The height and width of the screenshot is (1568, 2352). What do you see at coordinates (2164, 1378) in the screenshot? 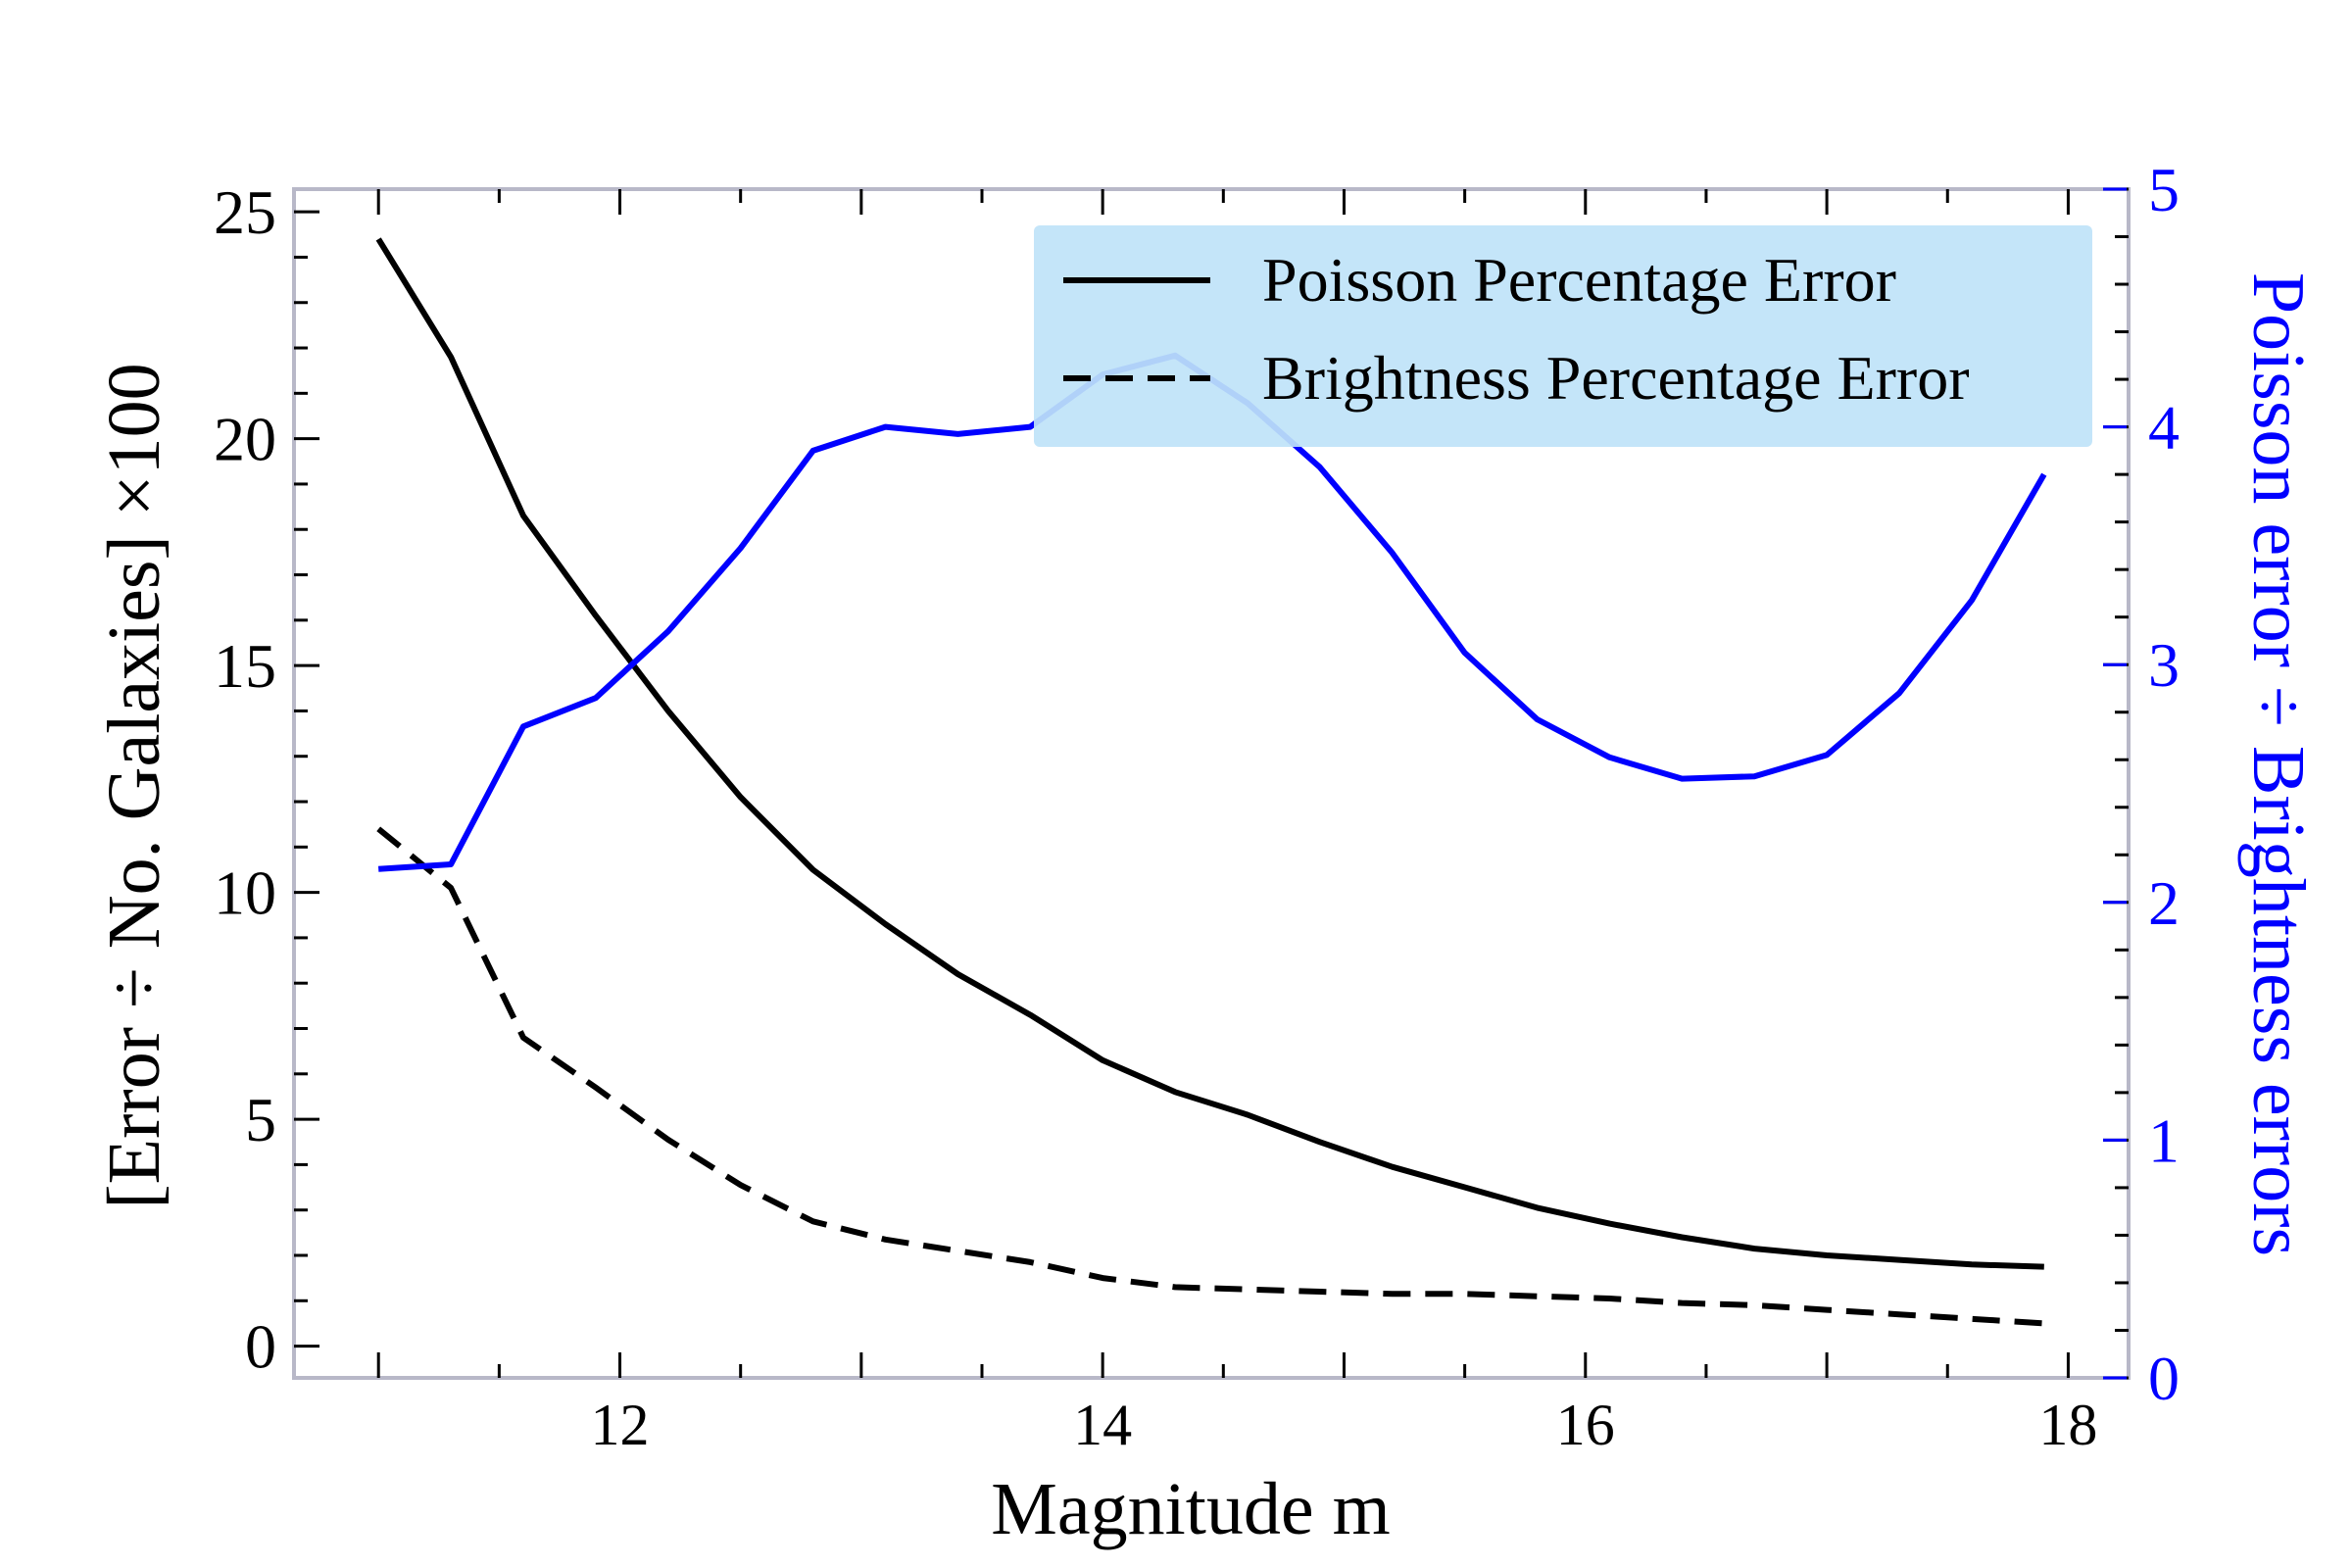
I see `right-y-tick-label: 0` at bounding box center [2164, 1378].